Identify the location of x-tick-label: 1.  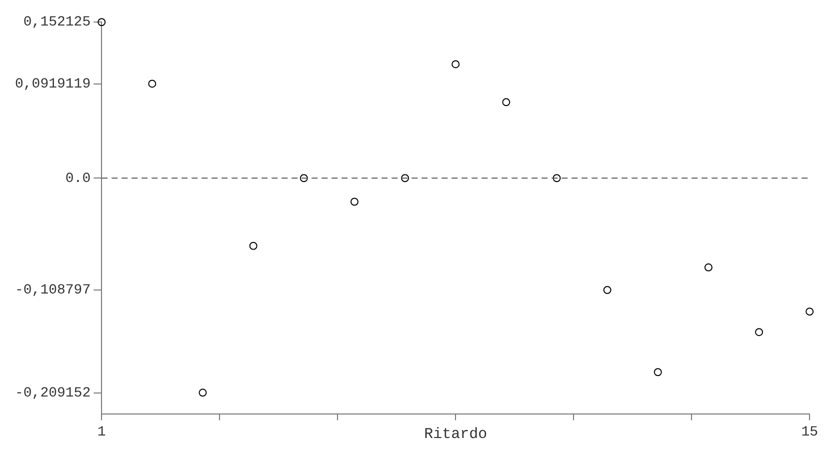
(101, 432).